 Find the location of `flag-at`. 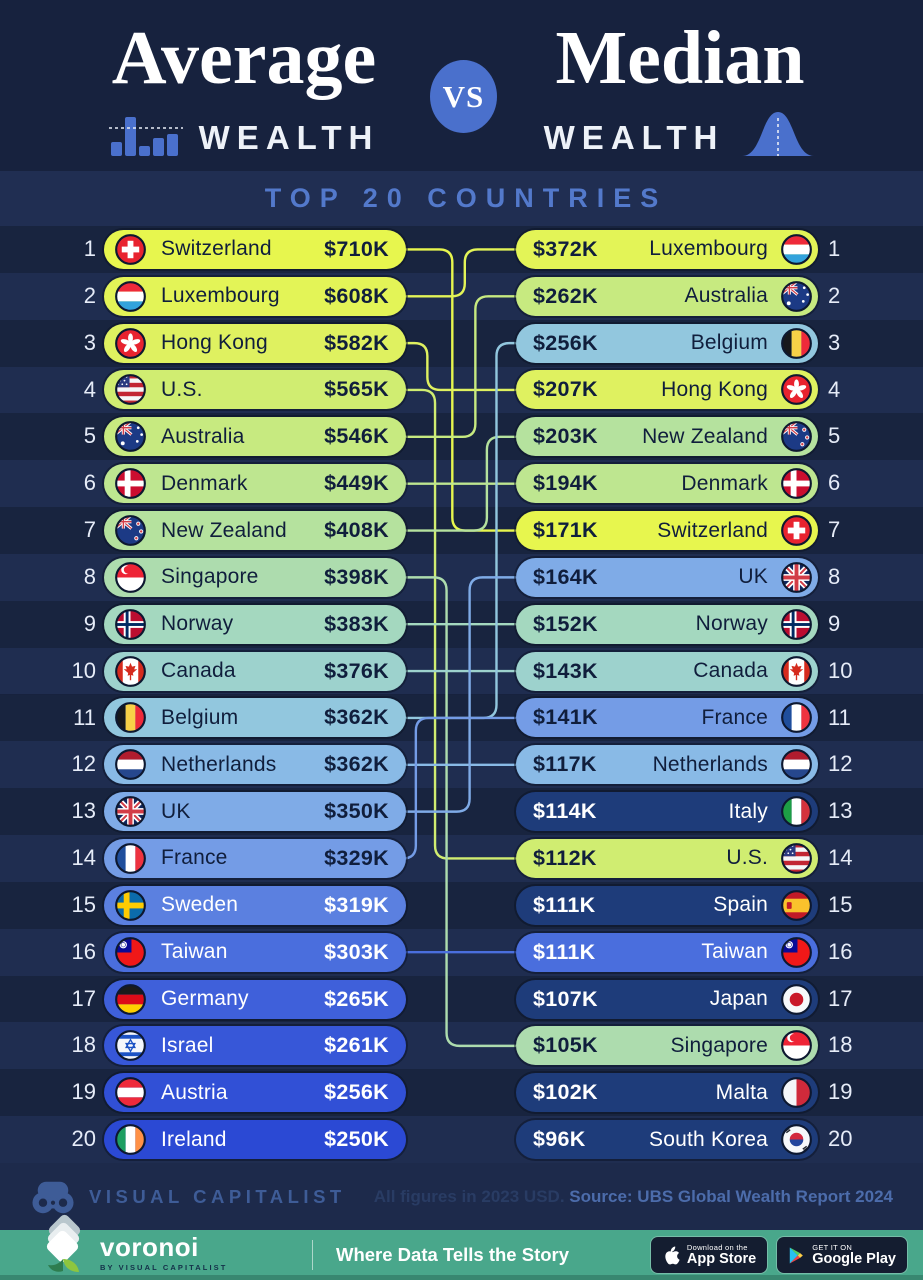

flag-at is located at coordinates (130, 1093).